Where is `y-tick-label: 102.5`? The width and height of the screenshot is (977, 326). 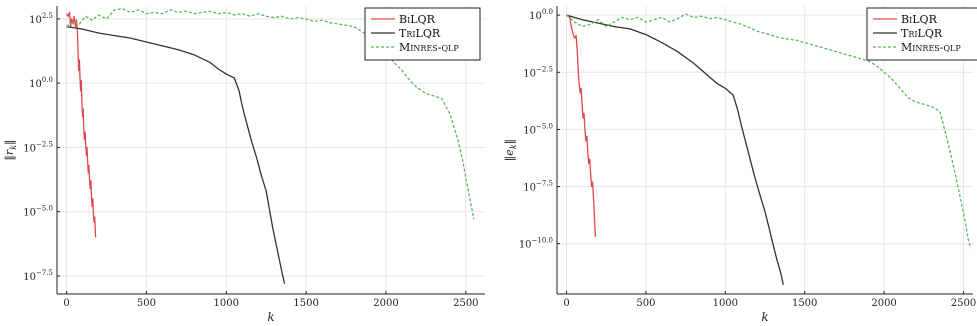 y-tick-label: 102.5 is located at coordinates (41, 19).